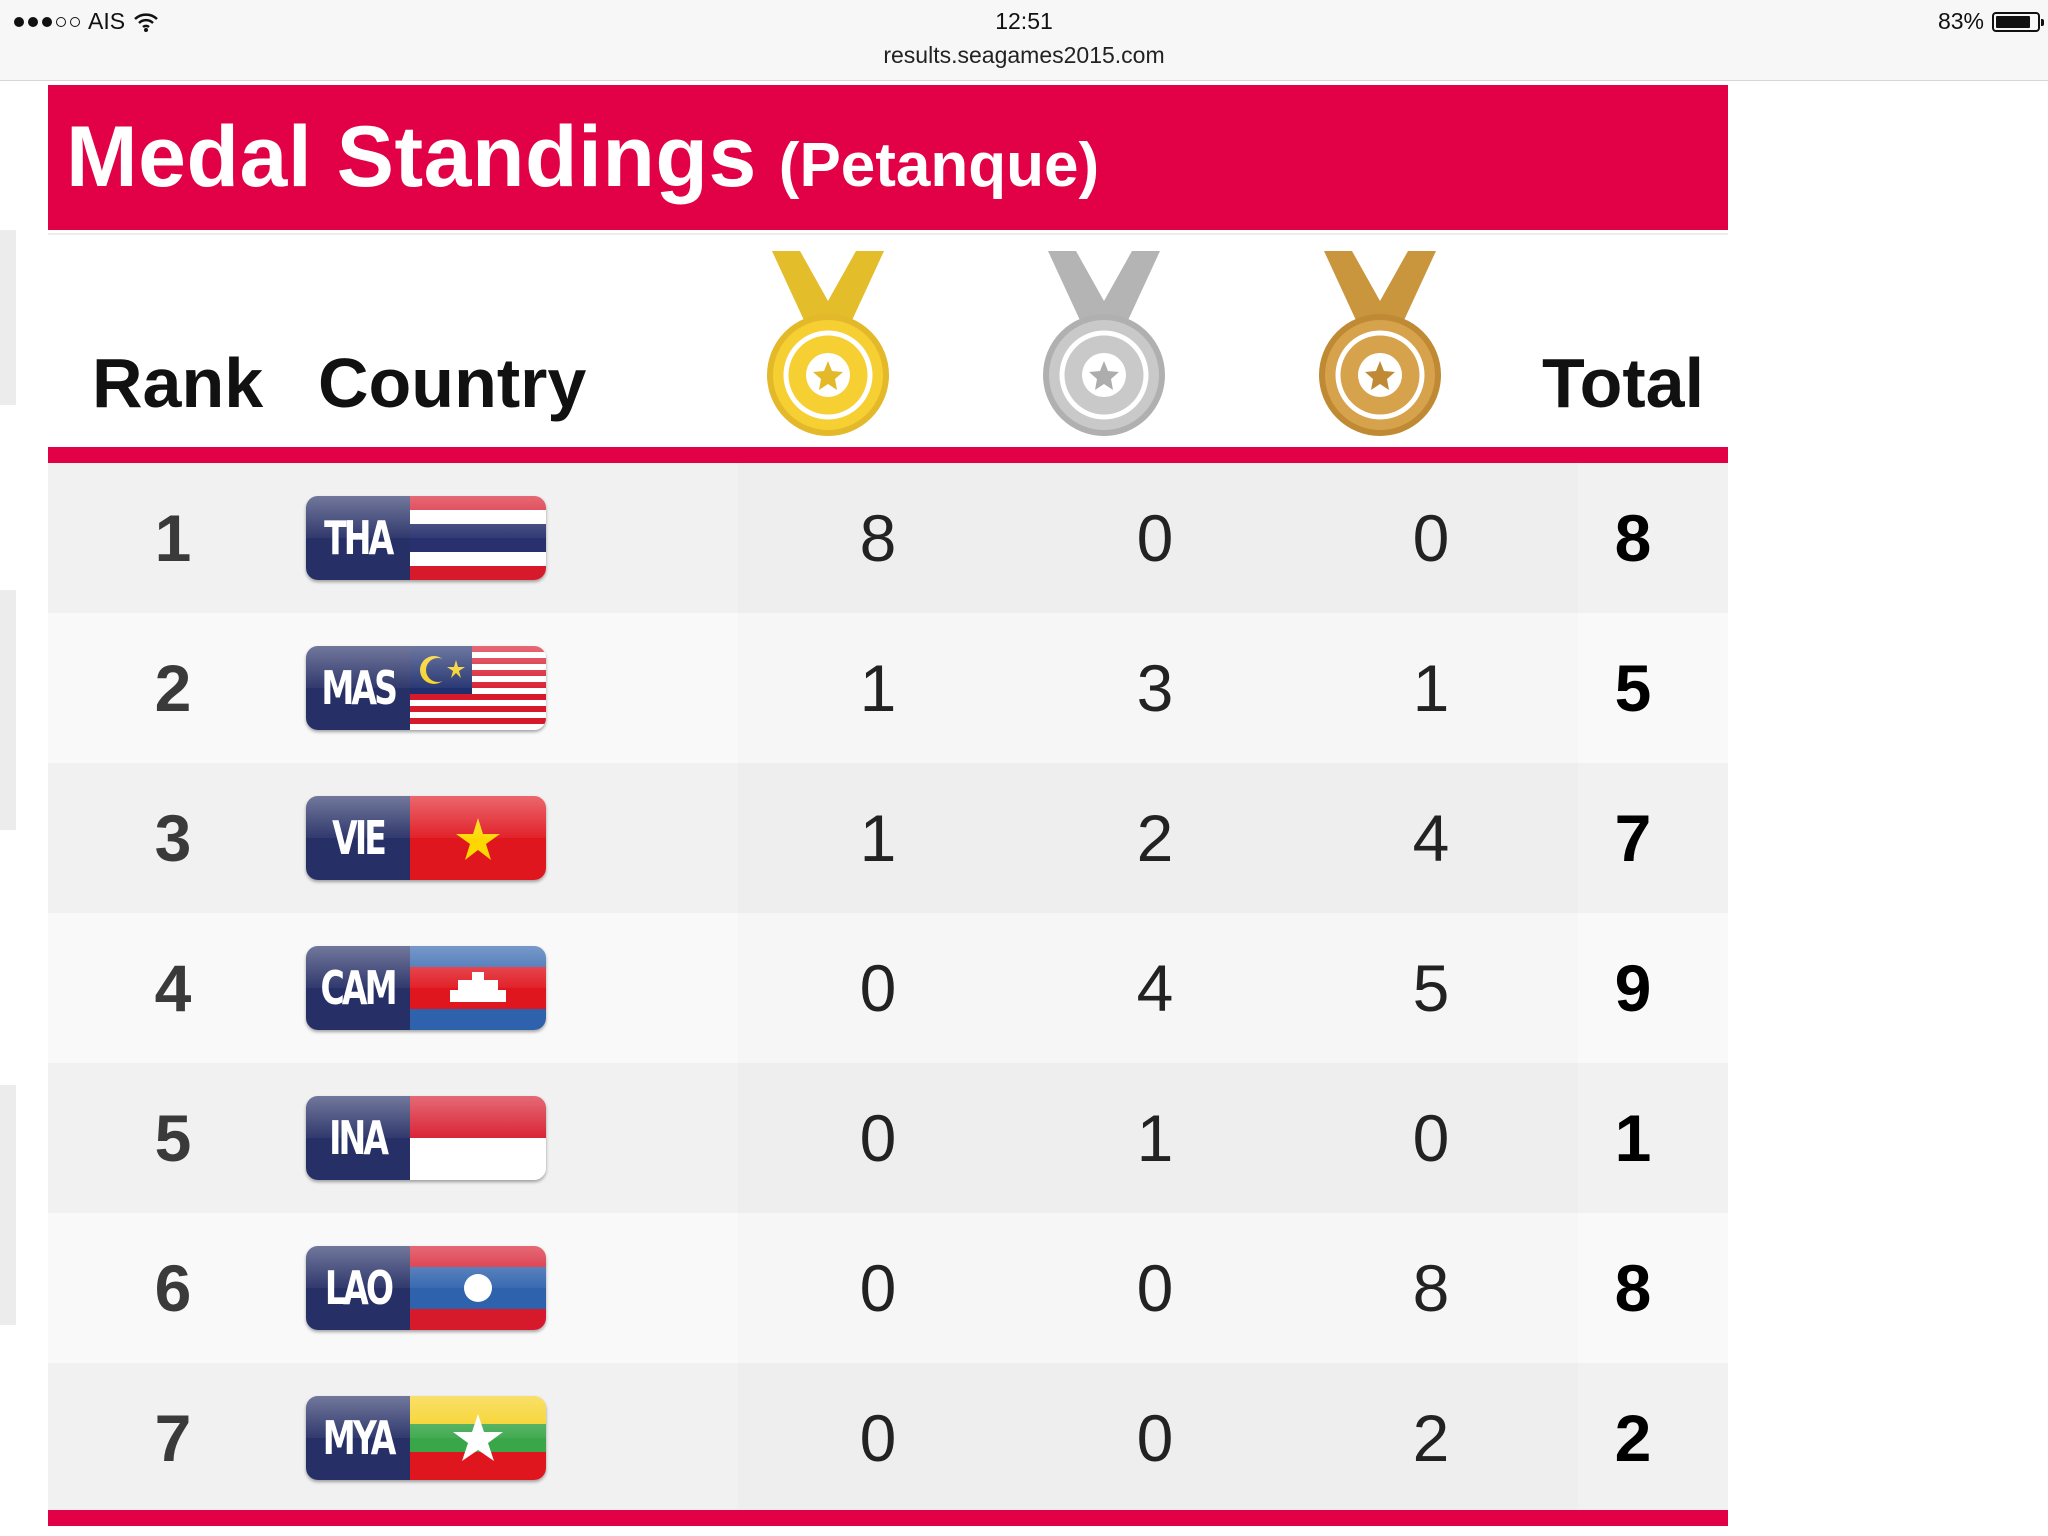 This screenshot has height=1536, width=2048. I want to click on page-title: Medal Standings, so click(411, 157).